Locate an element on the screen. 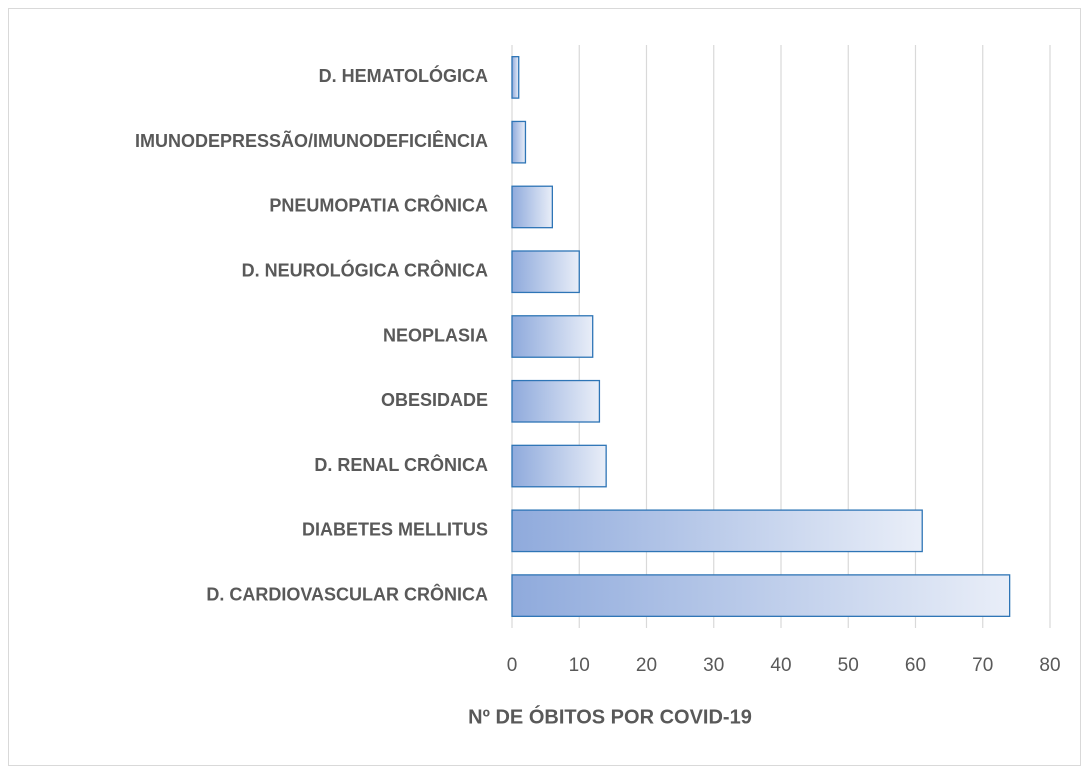  x-tick-label: 0 is located at coordinates (512, 665).